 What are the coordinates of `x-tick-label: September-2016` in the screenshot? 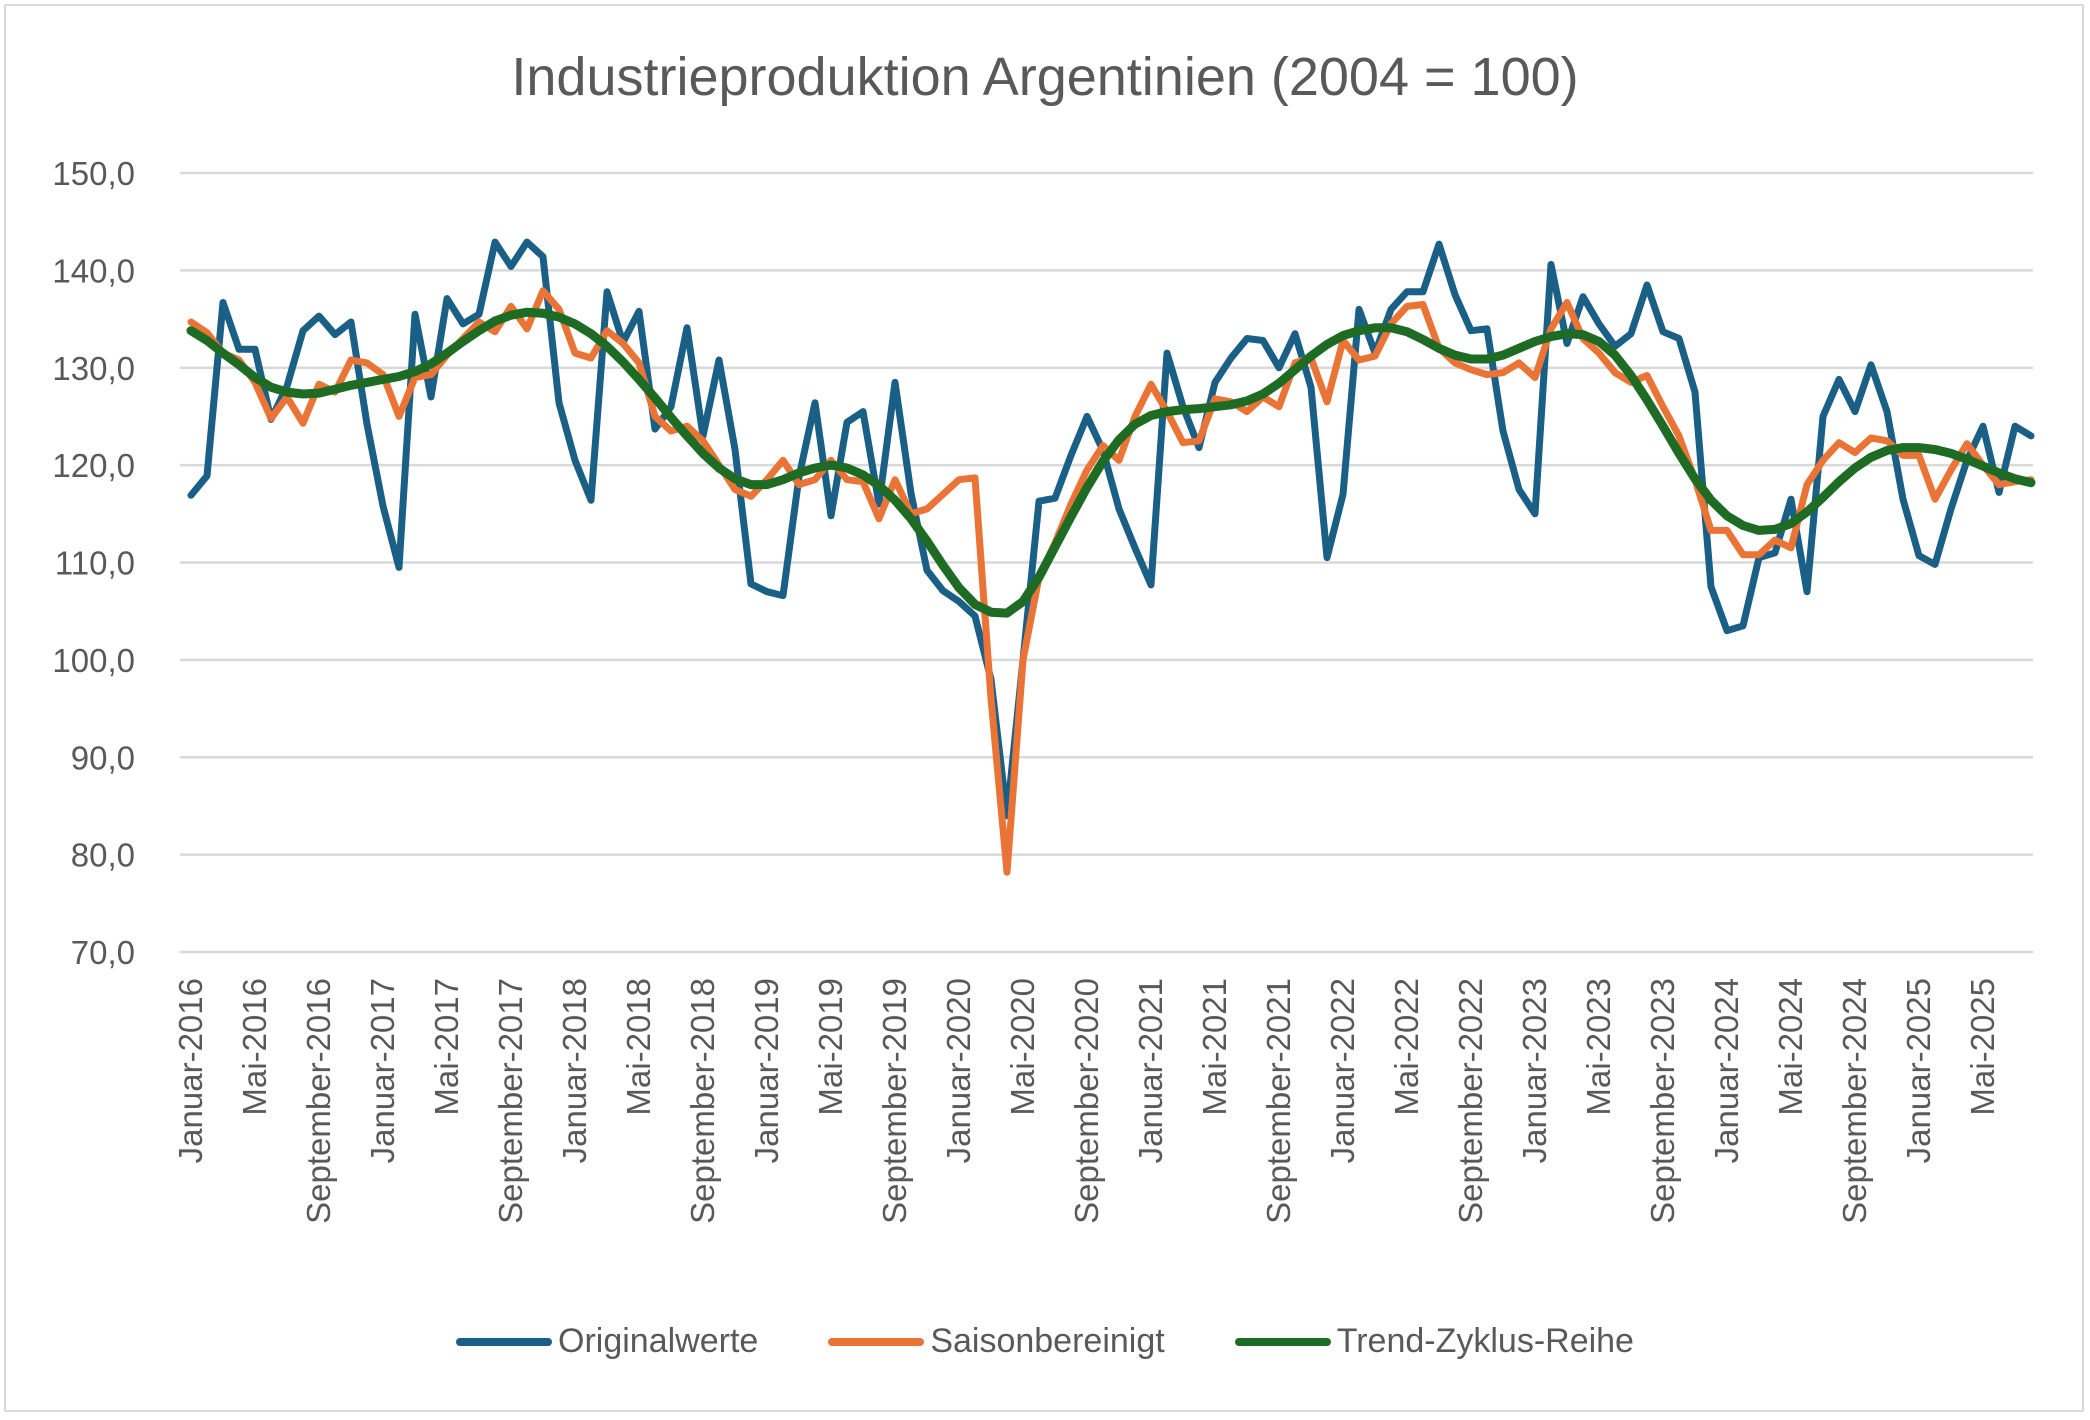 It's located at (318, 1101).